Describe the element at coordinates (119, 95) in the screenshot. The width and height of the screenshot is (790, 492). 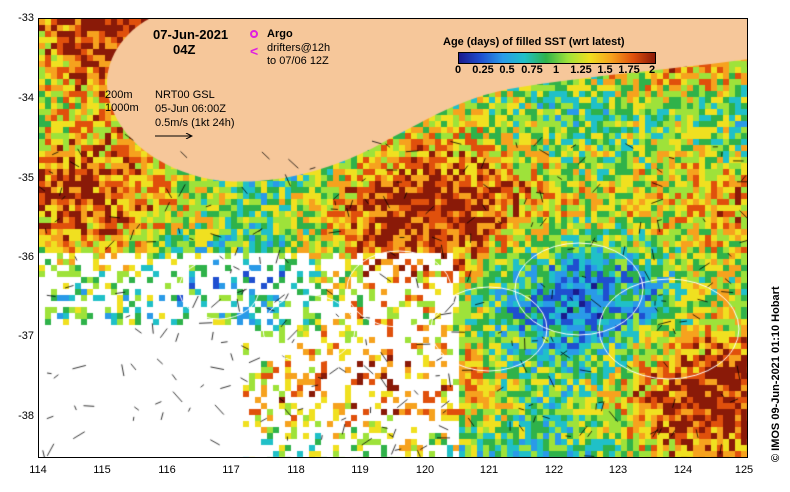
I see `isobath-200-label: 200m` at that location.